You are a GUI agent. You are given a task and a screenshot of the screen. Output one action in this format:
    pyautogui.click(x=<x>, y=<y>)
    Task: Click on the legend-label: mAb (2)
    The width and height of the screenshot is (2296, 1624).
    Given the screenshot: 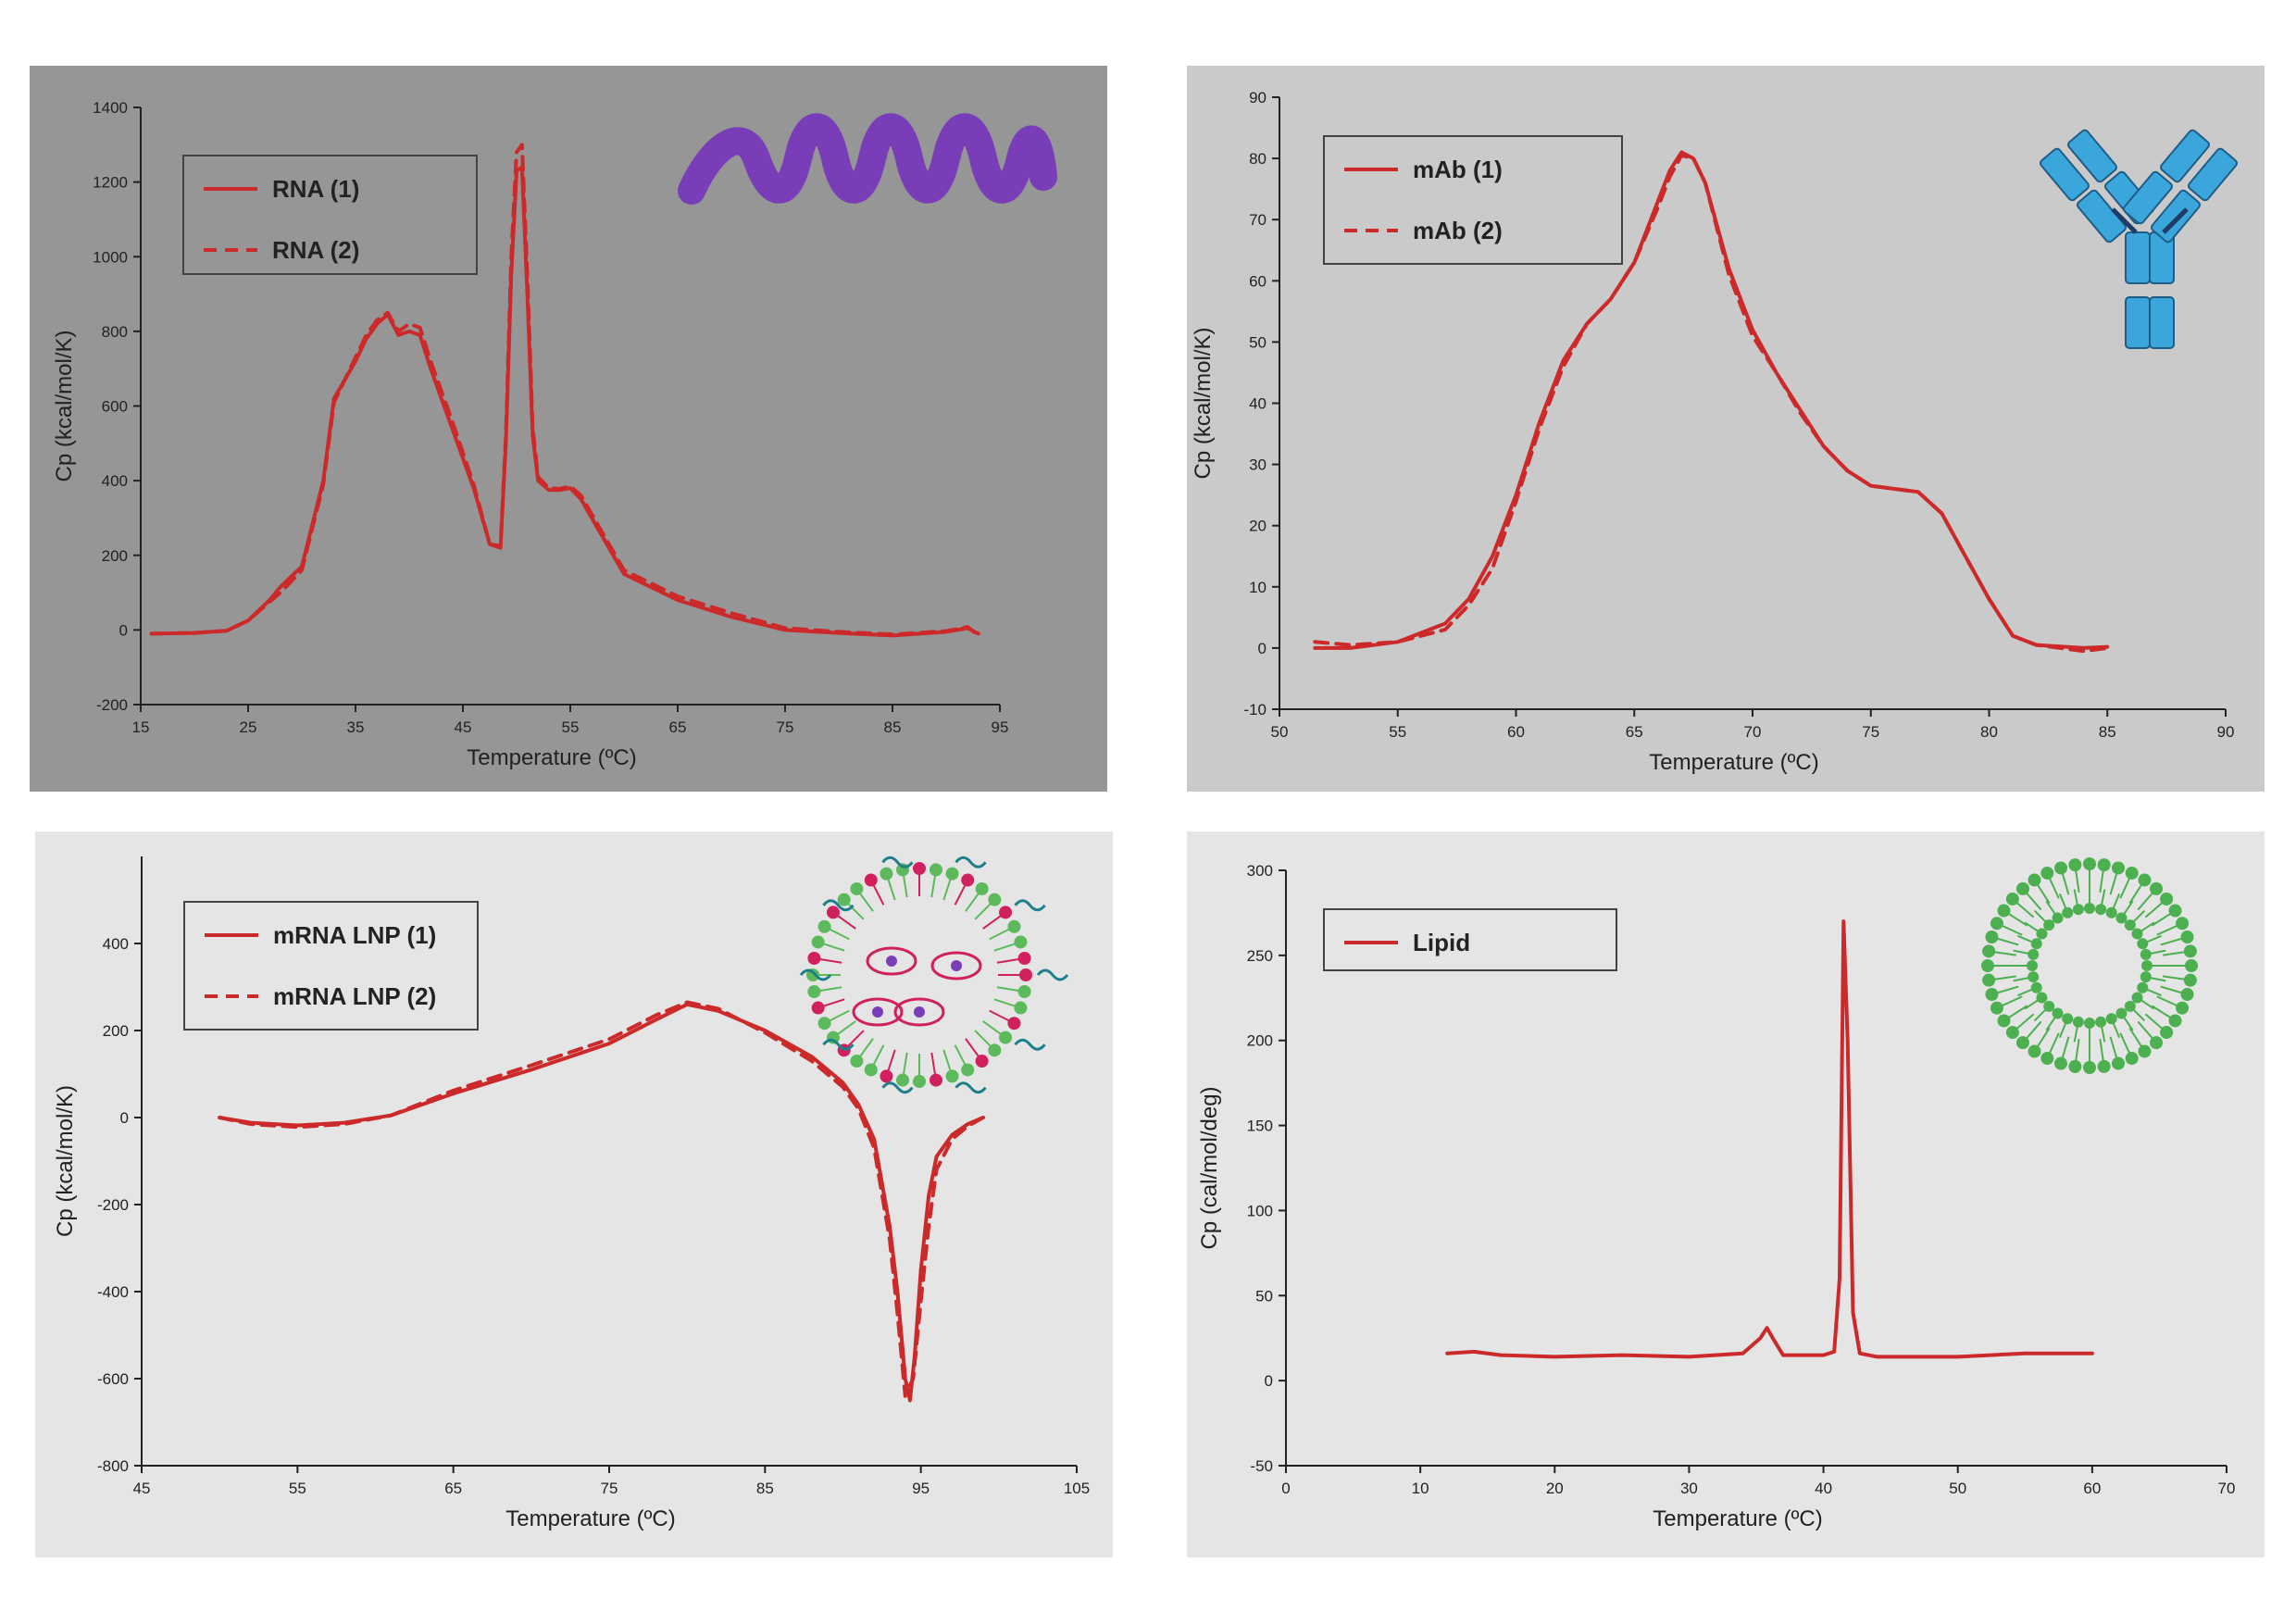 What is the action you would take?
    pyautogui.click(x=1458, y=230)
    